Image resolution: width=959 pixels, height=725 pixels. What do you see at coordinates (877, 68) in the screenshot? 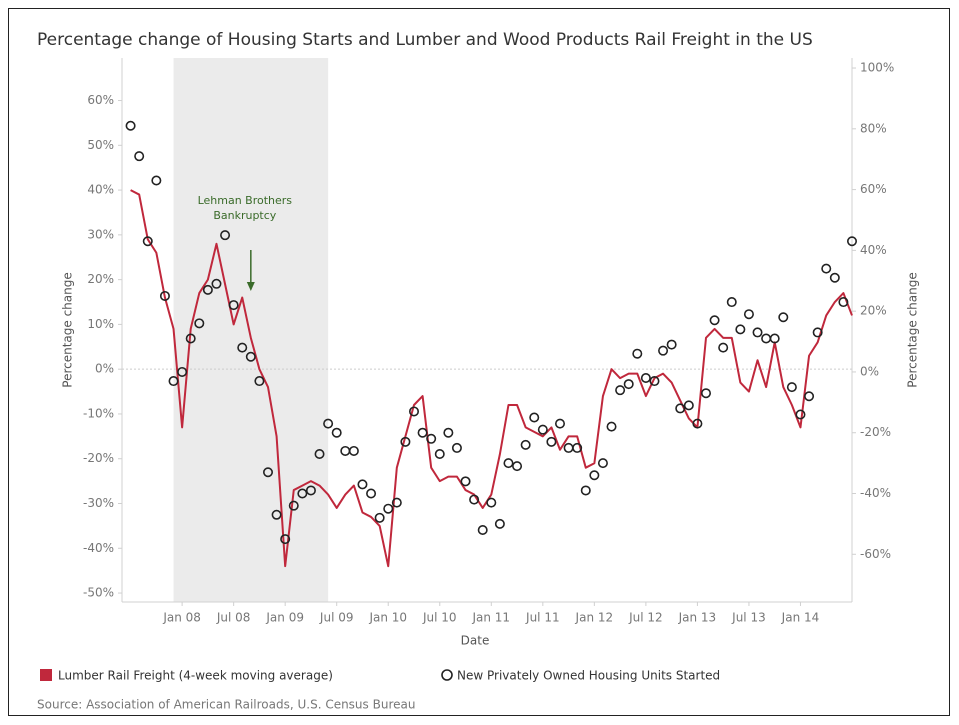
I see `y2-tick-label: 100%` at bounding box center [877, 68].